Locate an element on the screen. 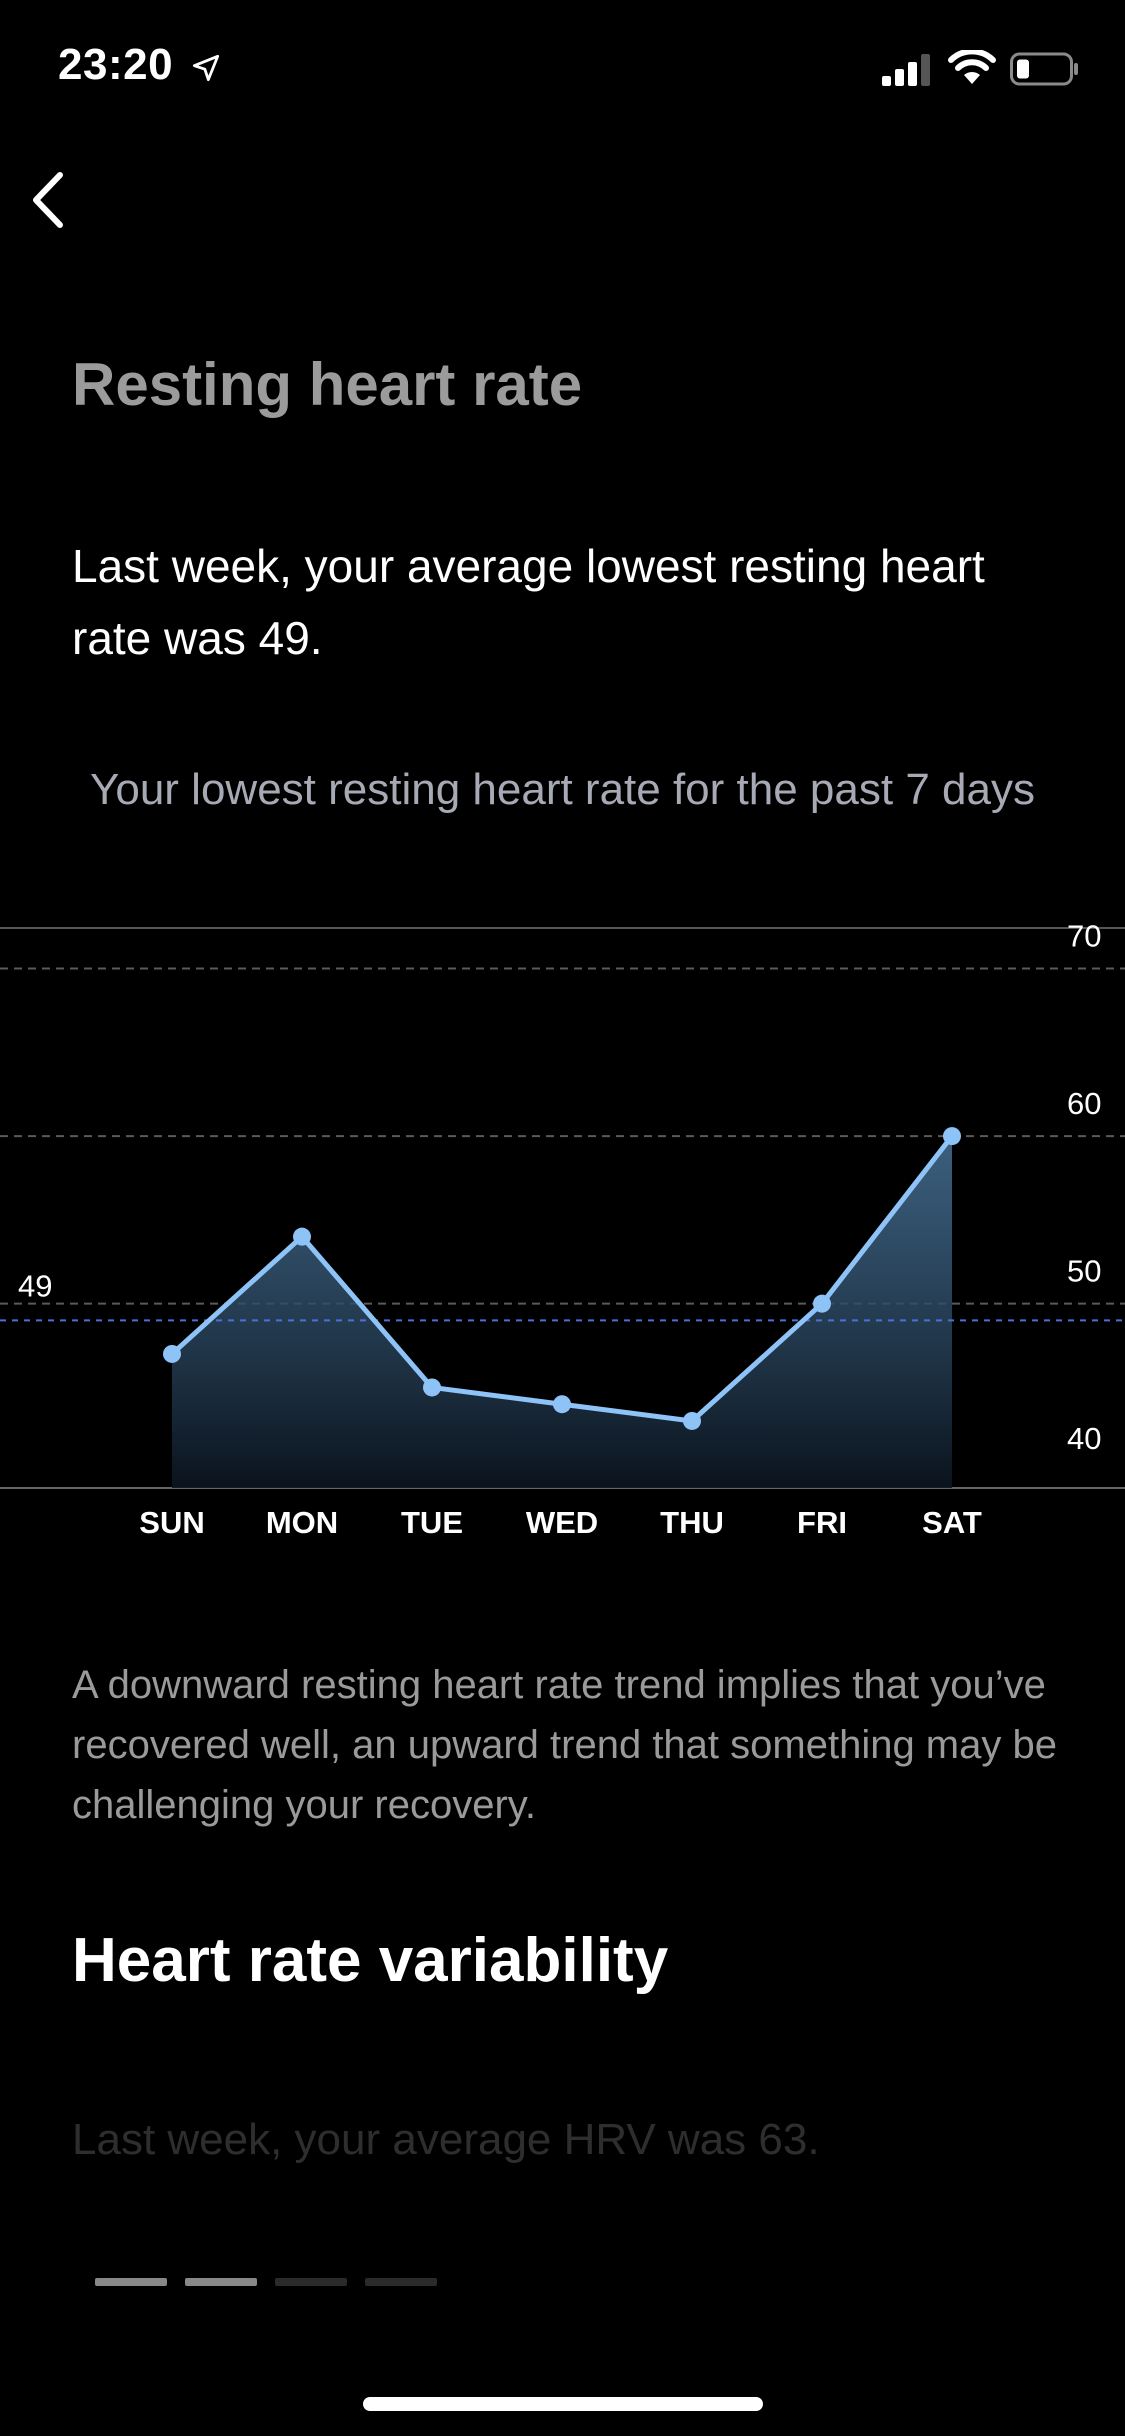 The width and height of the screenshot is (1125, 2436). status-bar: 23:20 is located at coordinates (562, 70).